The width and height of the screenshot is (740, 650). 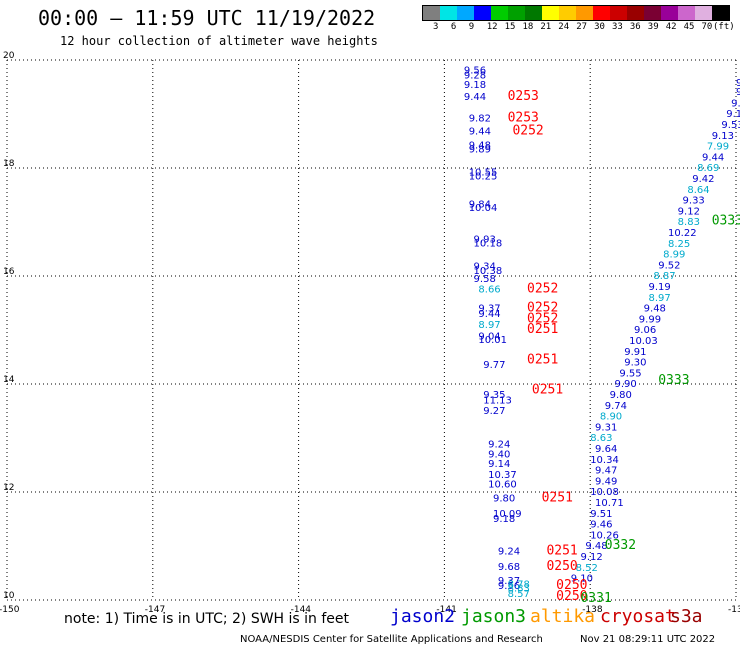 I want to click on legend-label: 6, so click(x=453, y=27).